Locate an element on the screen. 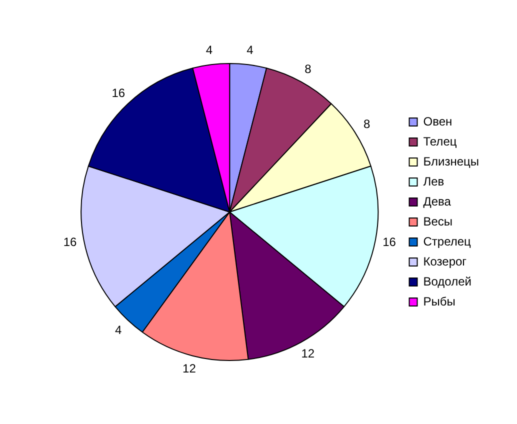 This screenshot has width=517, height=424. legend-label: Близнецы is located at coordinates (451, 161).